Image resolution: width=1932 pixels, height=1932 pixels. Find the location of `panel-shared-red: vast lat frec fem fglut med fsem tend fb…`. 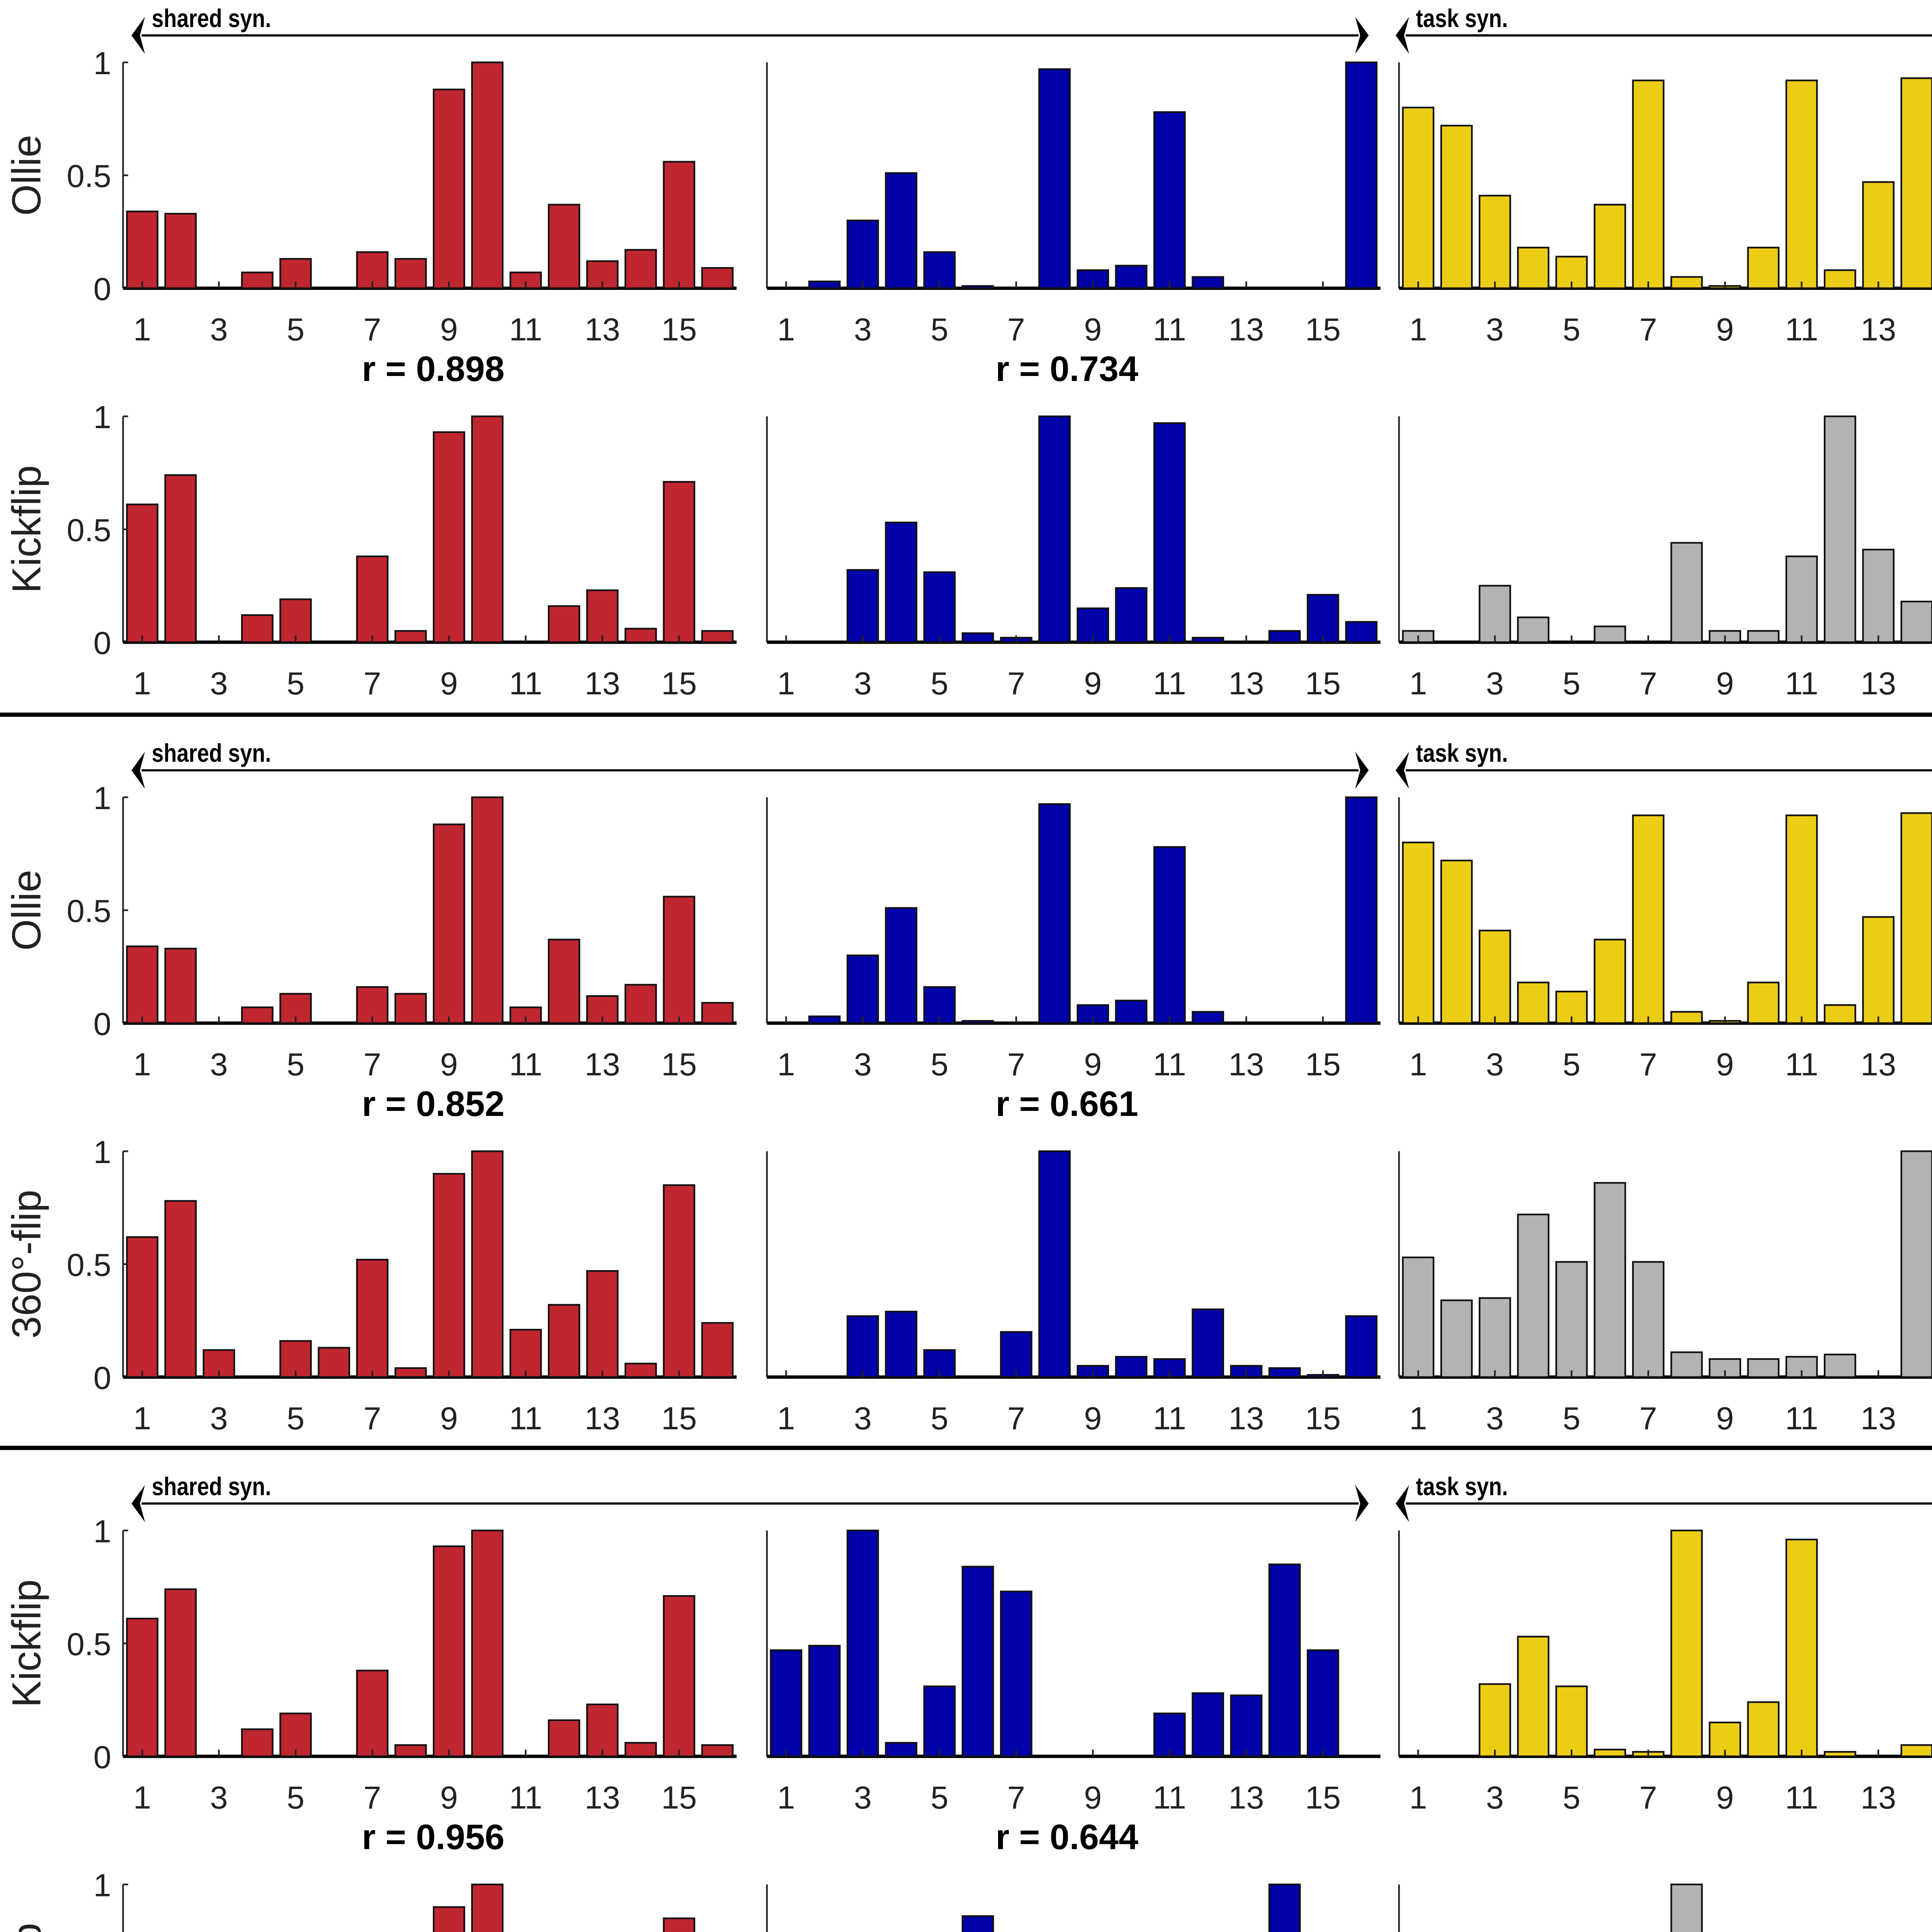

panel-shared-red: vast lat frec fem fglut med fsem tend fb… is located at coordinates (409, 1908).